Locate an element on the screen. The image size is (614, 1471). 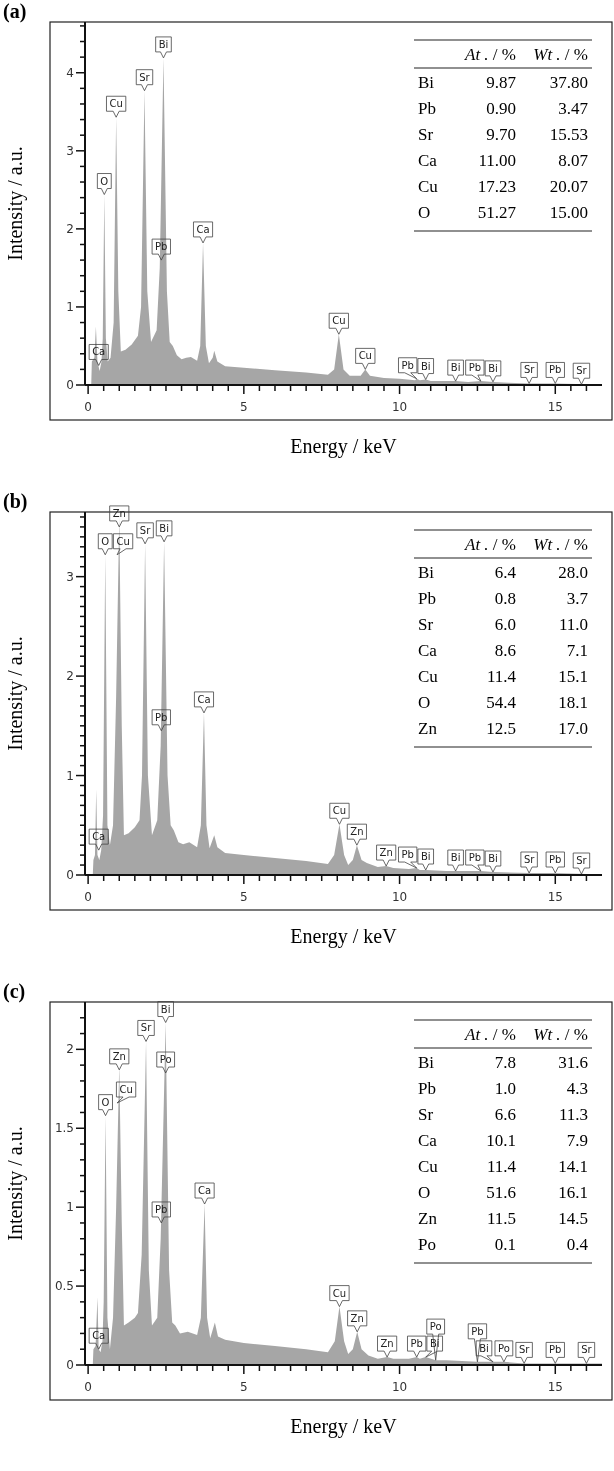
y-axis-title: Intensity / a.u. is located at coordinates (15, 203).